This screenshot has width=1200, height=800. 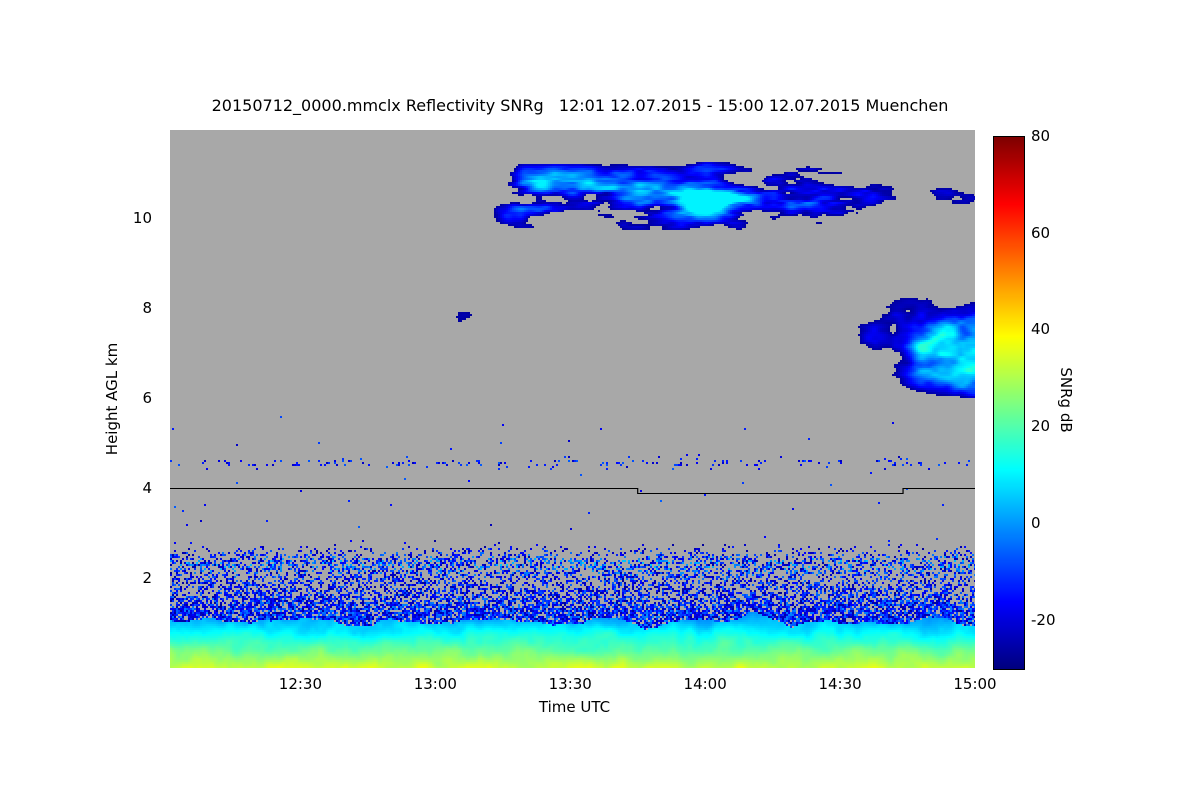 I want to click on colorbar-label: SNRg dB, so click(x=1066, y=400).